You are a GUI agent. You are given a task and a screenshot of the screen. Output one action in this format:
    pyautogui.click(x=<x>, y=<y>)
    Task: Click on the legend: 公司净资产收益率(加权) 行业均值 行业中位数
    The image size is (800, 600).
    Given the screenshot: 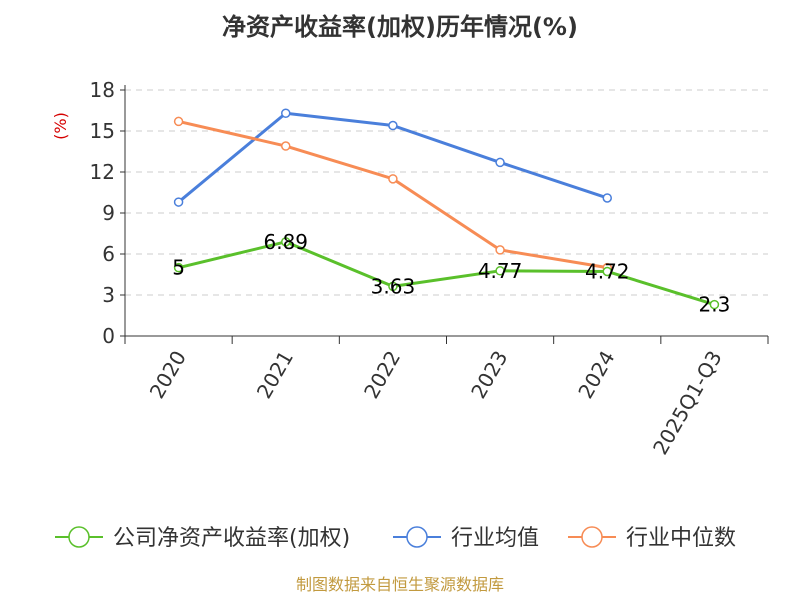 What is the action you would take?
    pyautogui.click(x=395, y=538)
    